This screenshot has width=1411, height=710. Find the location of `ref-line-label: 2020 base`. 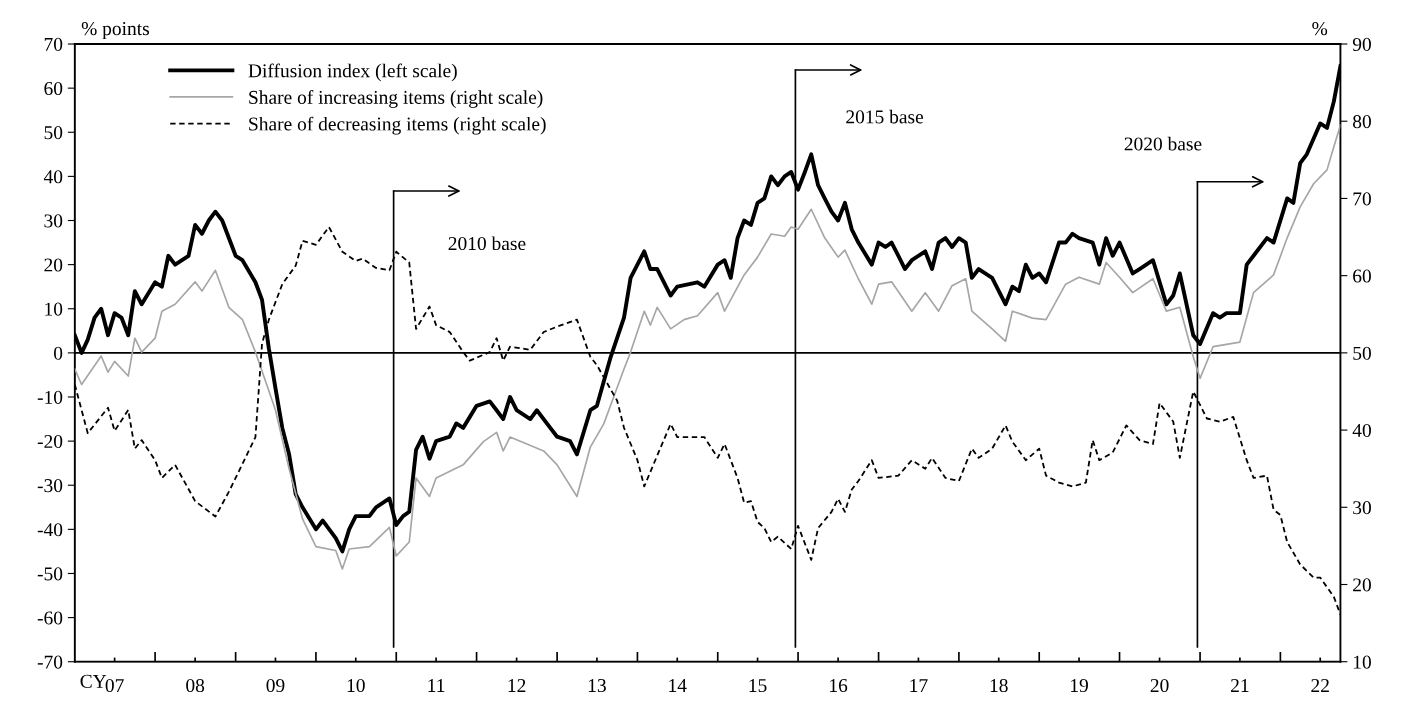

ref-line-label: 2020 base is located at coordinates (1163, 143).